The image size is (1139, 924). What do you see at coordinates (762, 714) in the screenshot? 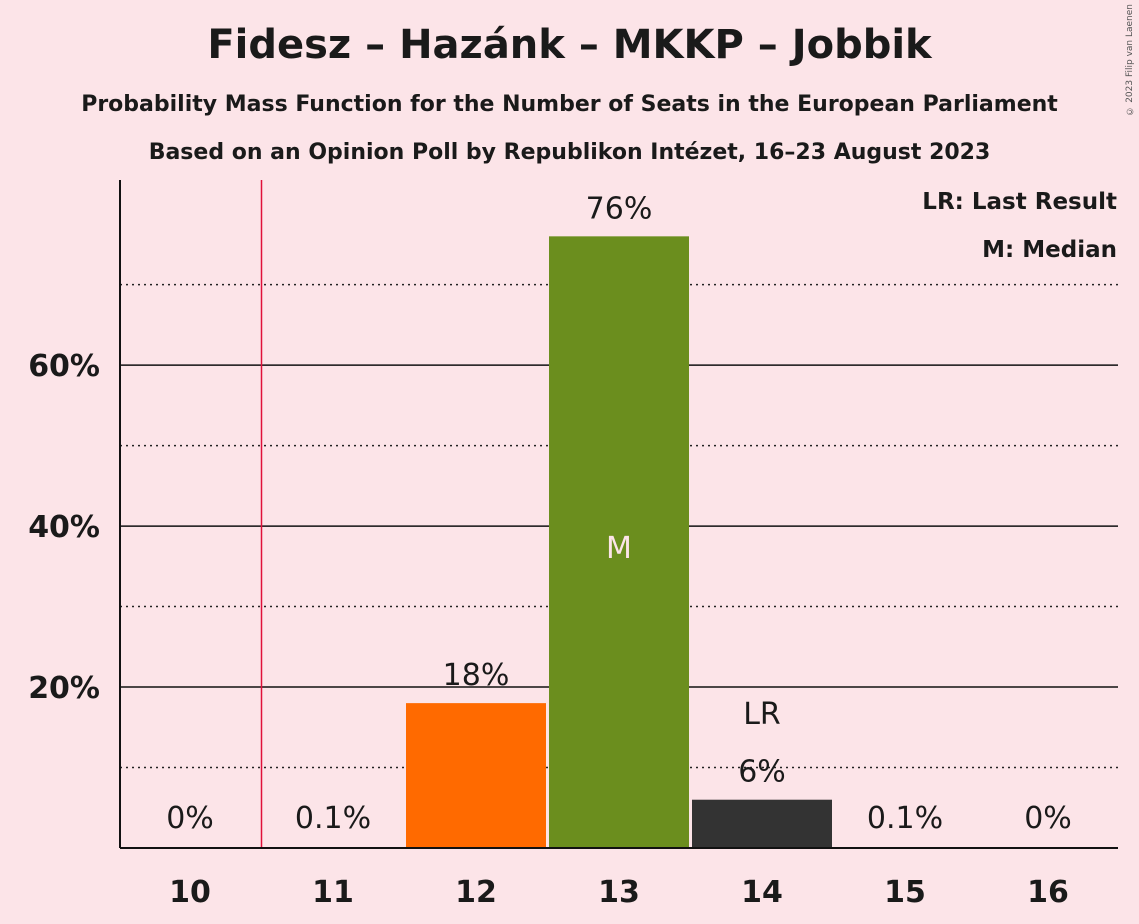
I see `last-result-marker: LR` at bounding box center [762, 714].